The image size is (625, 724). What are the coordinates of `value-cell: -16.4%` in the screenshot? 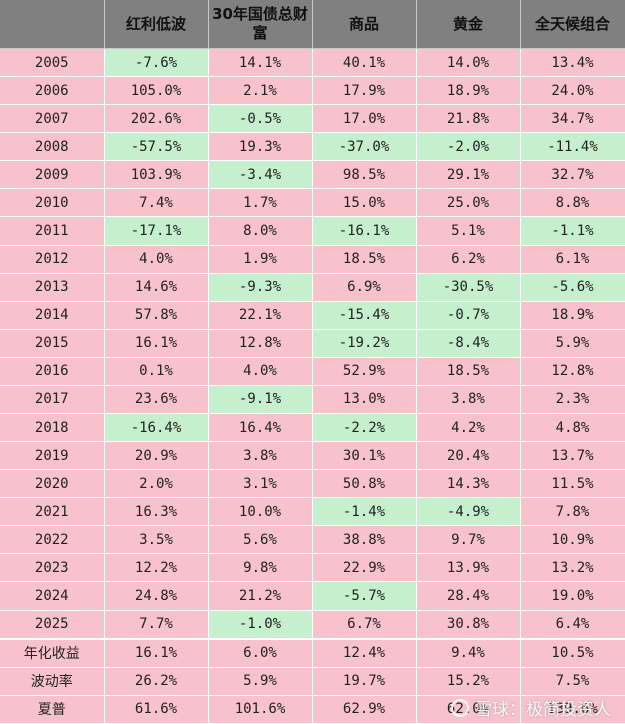 It's located at (156, 428).